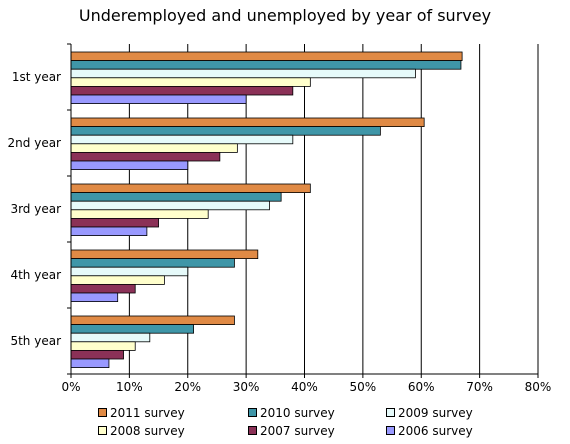 This screenshot has width=570, height=444. Describe the element at coordinates (187, 387) in the screenshot. I see `x-tick-label: 20%` at that location.